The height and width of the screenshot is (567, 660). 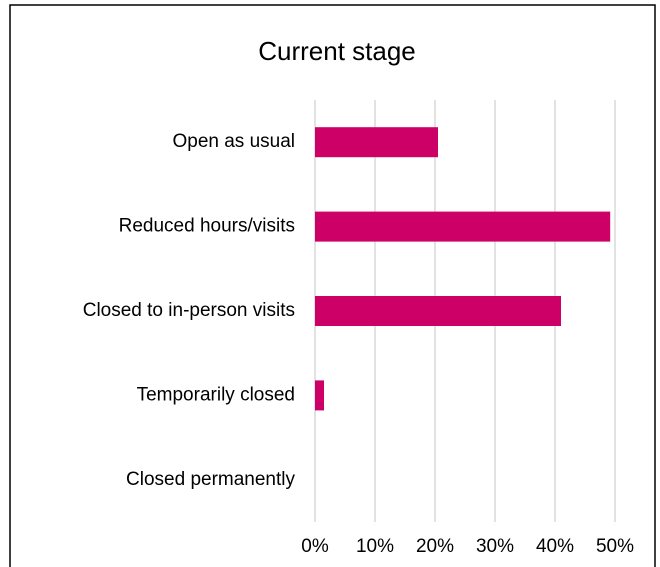 I want to click on x-tick-label: 30%, so click(x=495, y=546).